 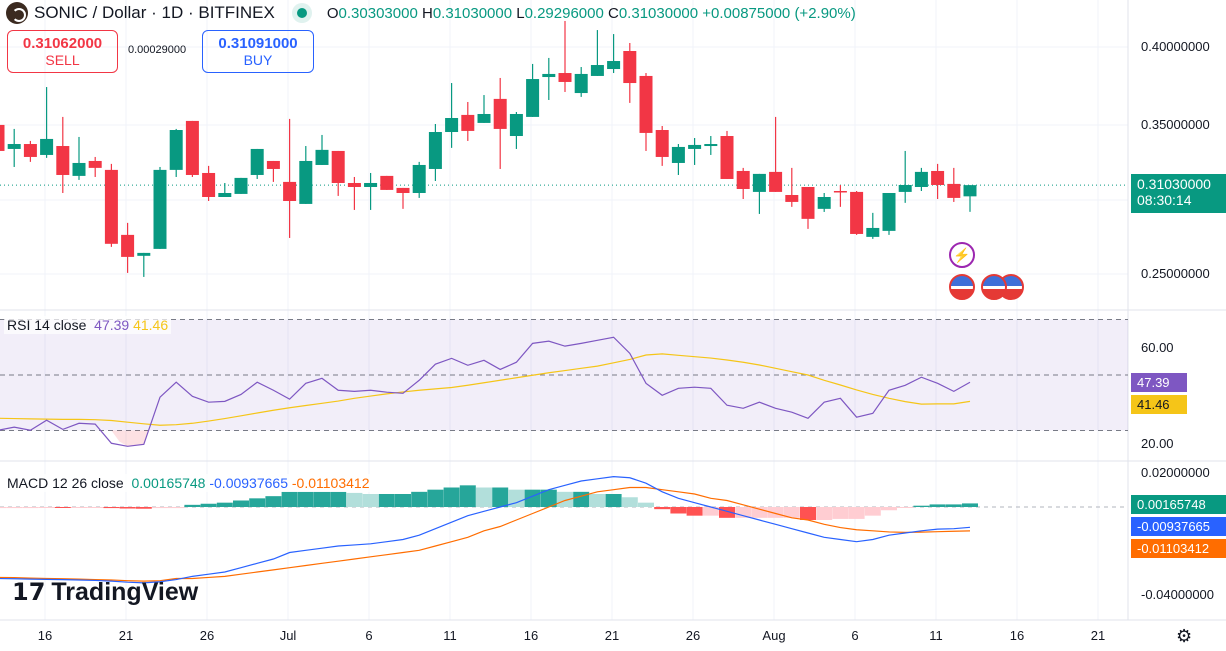 I want to click on price-axis-label: 0.35000000, so click(x=1175, y=124).